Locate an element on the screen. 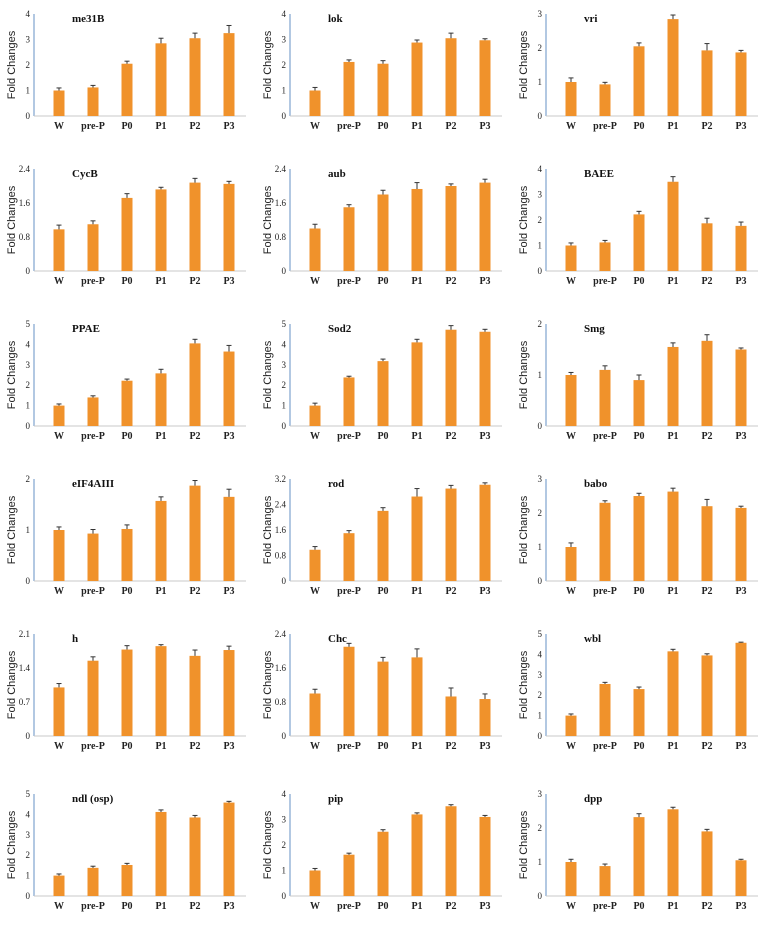 The height and width of the screenshot is (935, 768). chart-title: pip is located at coordinates (335, 799).